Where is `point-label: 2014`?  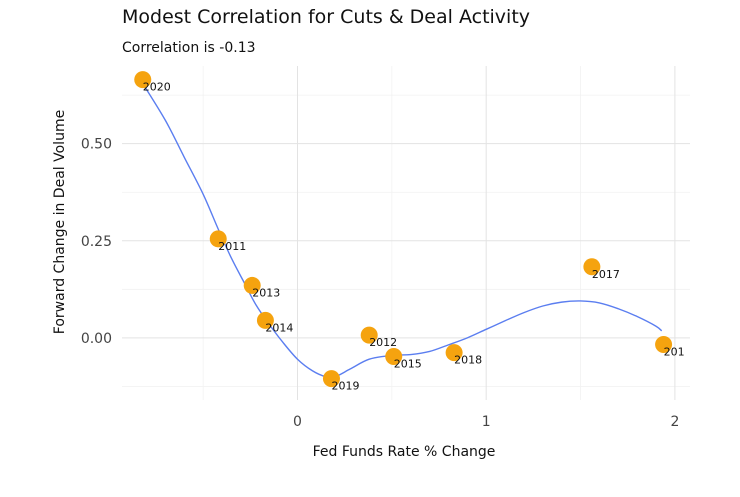
point-label: 2014 is located at coordinates (279, 327).